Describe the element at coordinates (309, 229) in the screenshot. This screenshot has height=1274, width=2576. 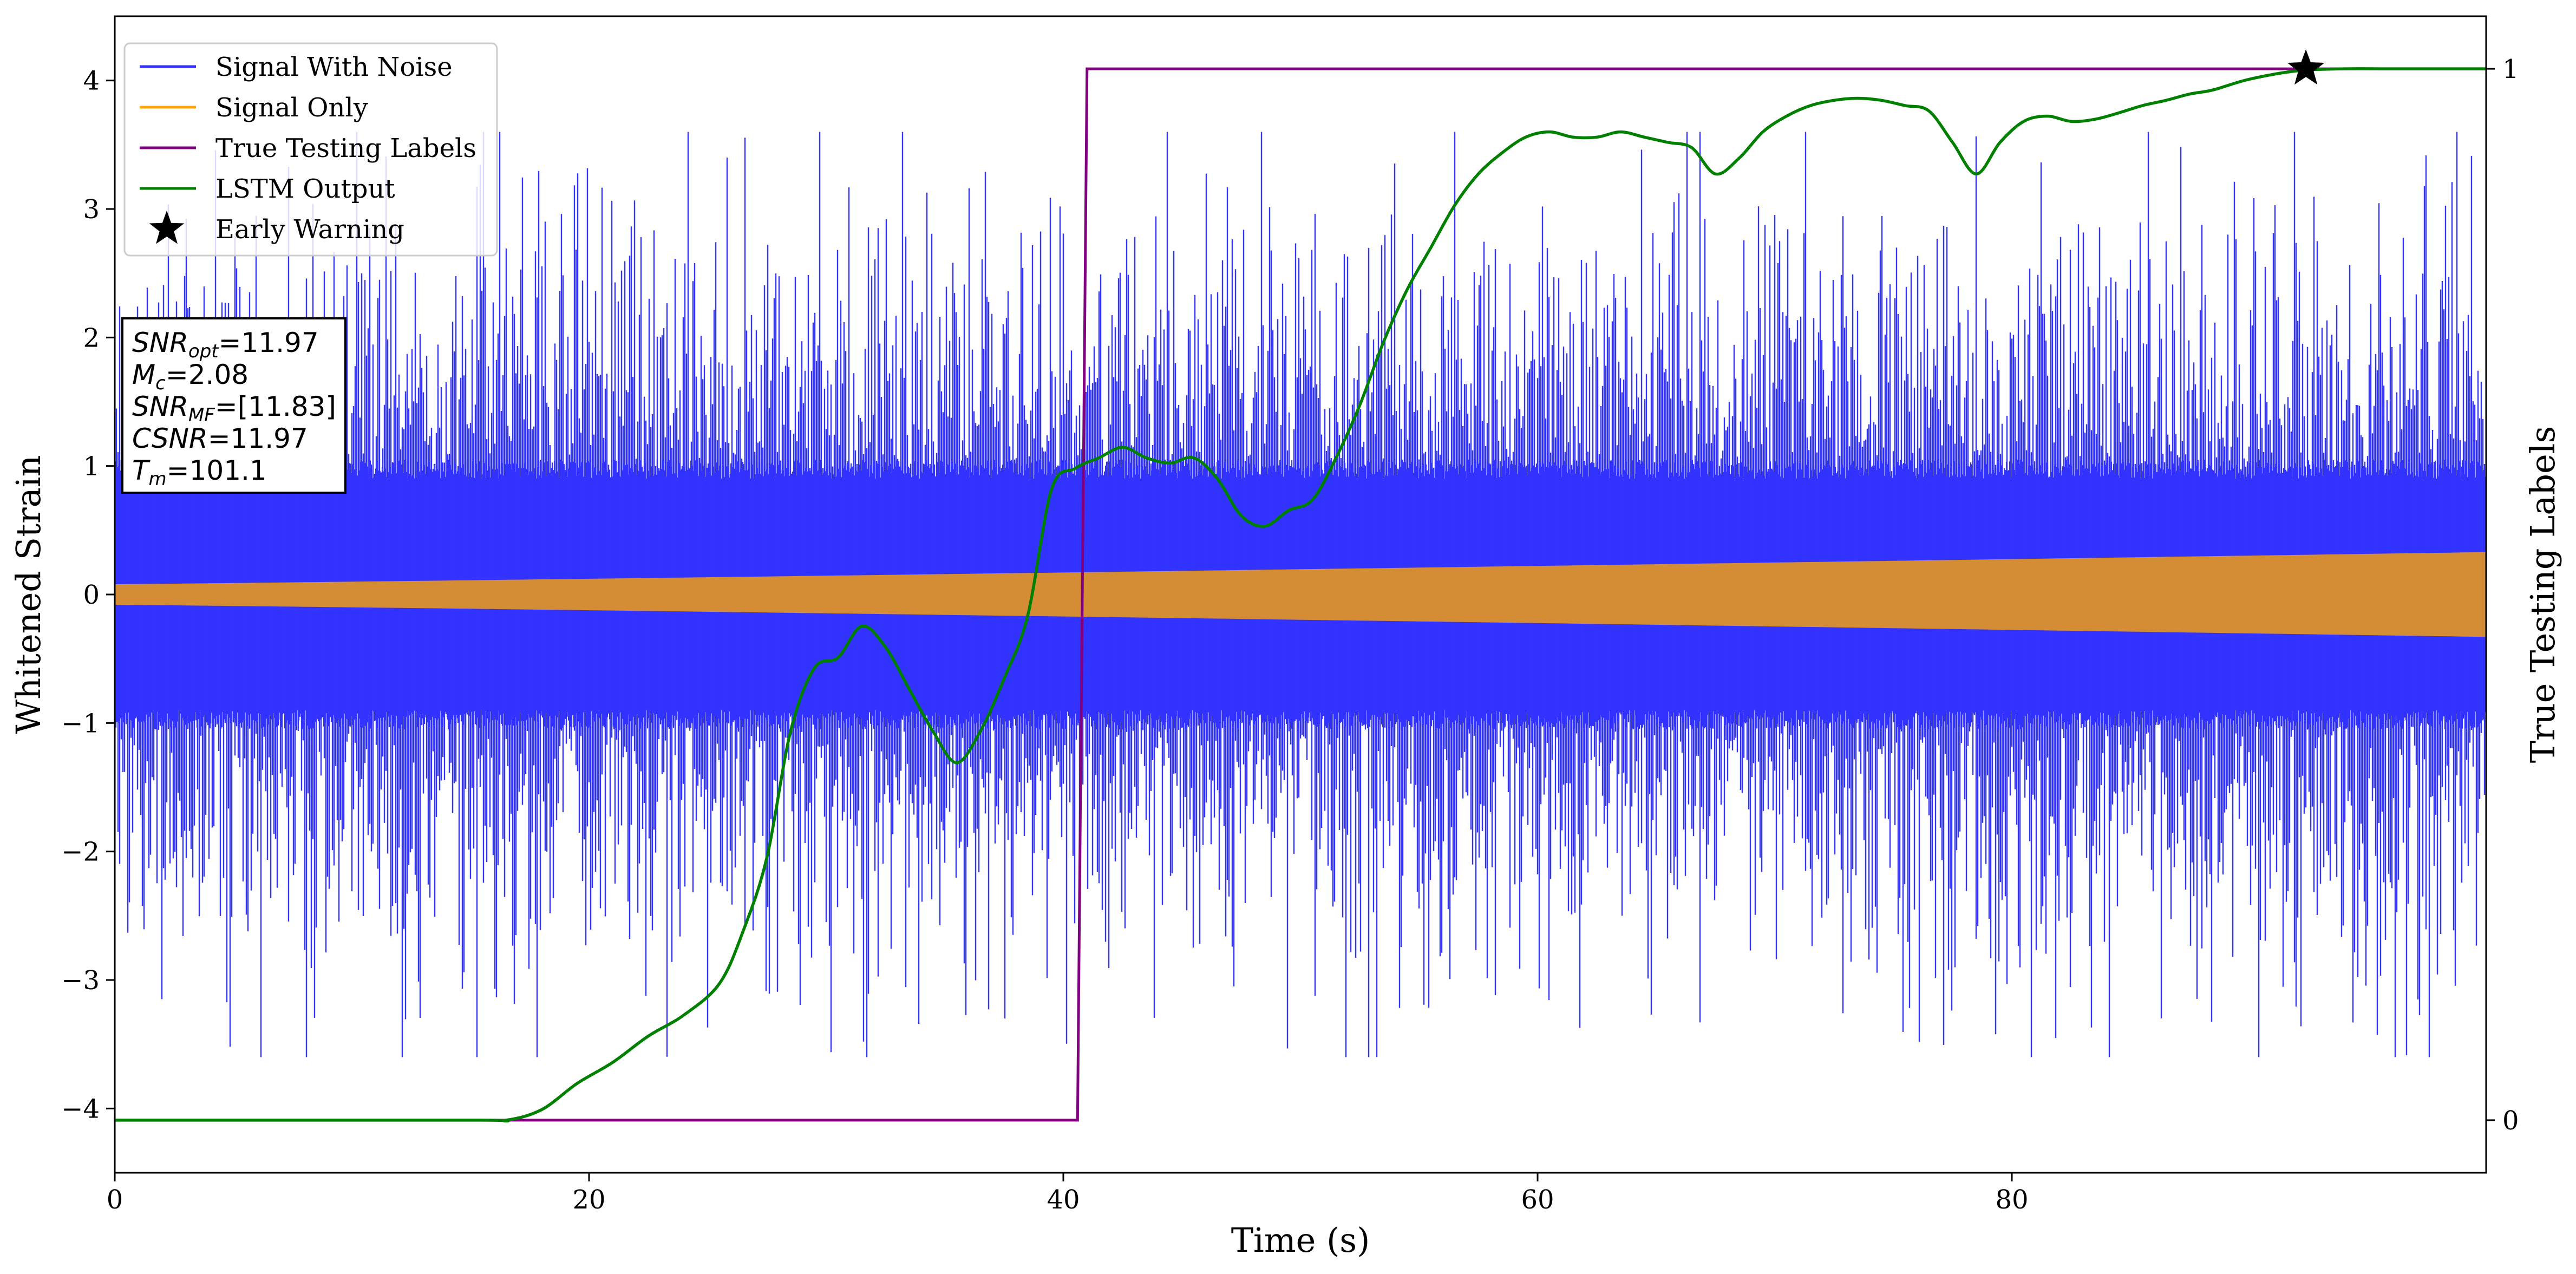
I see `legend-label: Early Warning` at that location.